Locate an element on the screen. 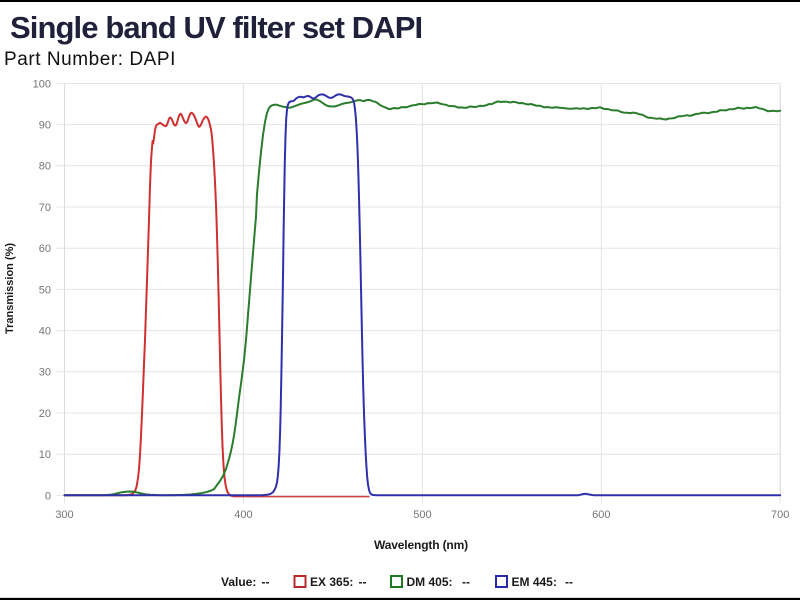 This screenshot has height=600, width=800. svg-text: 500 is located at coordinates (422, 515).